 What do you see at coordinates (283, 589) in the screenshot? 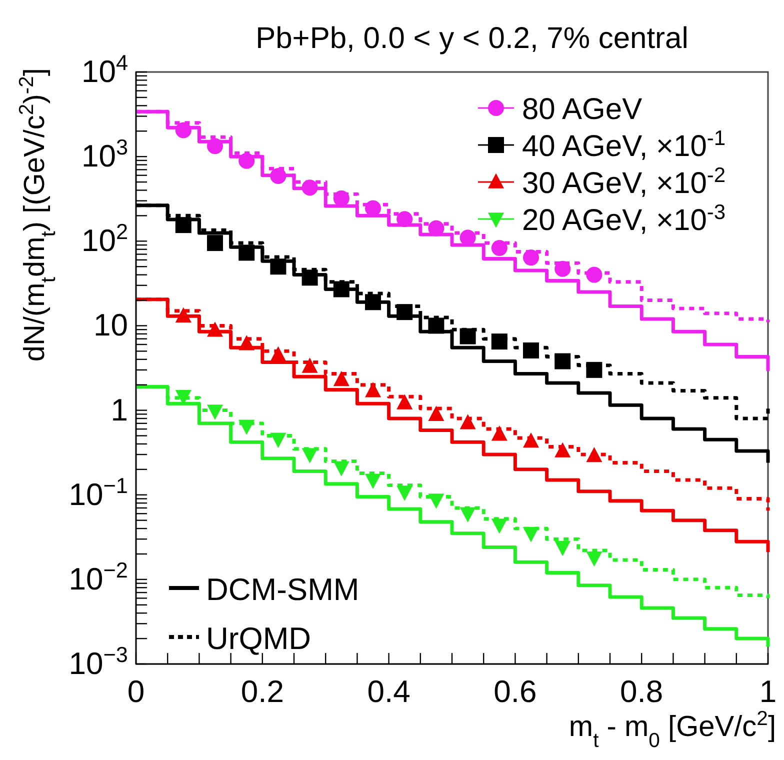
I see `annotation: DCM-SMM` at bounding box center [283, 589].